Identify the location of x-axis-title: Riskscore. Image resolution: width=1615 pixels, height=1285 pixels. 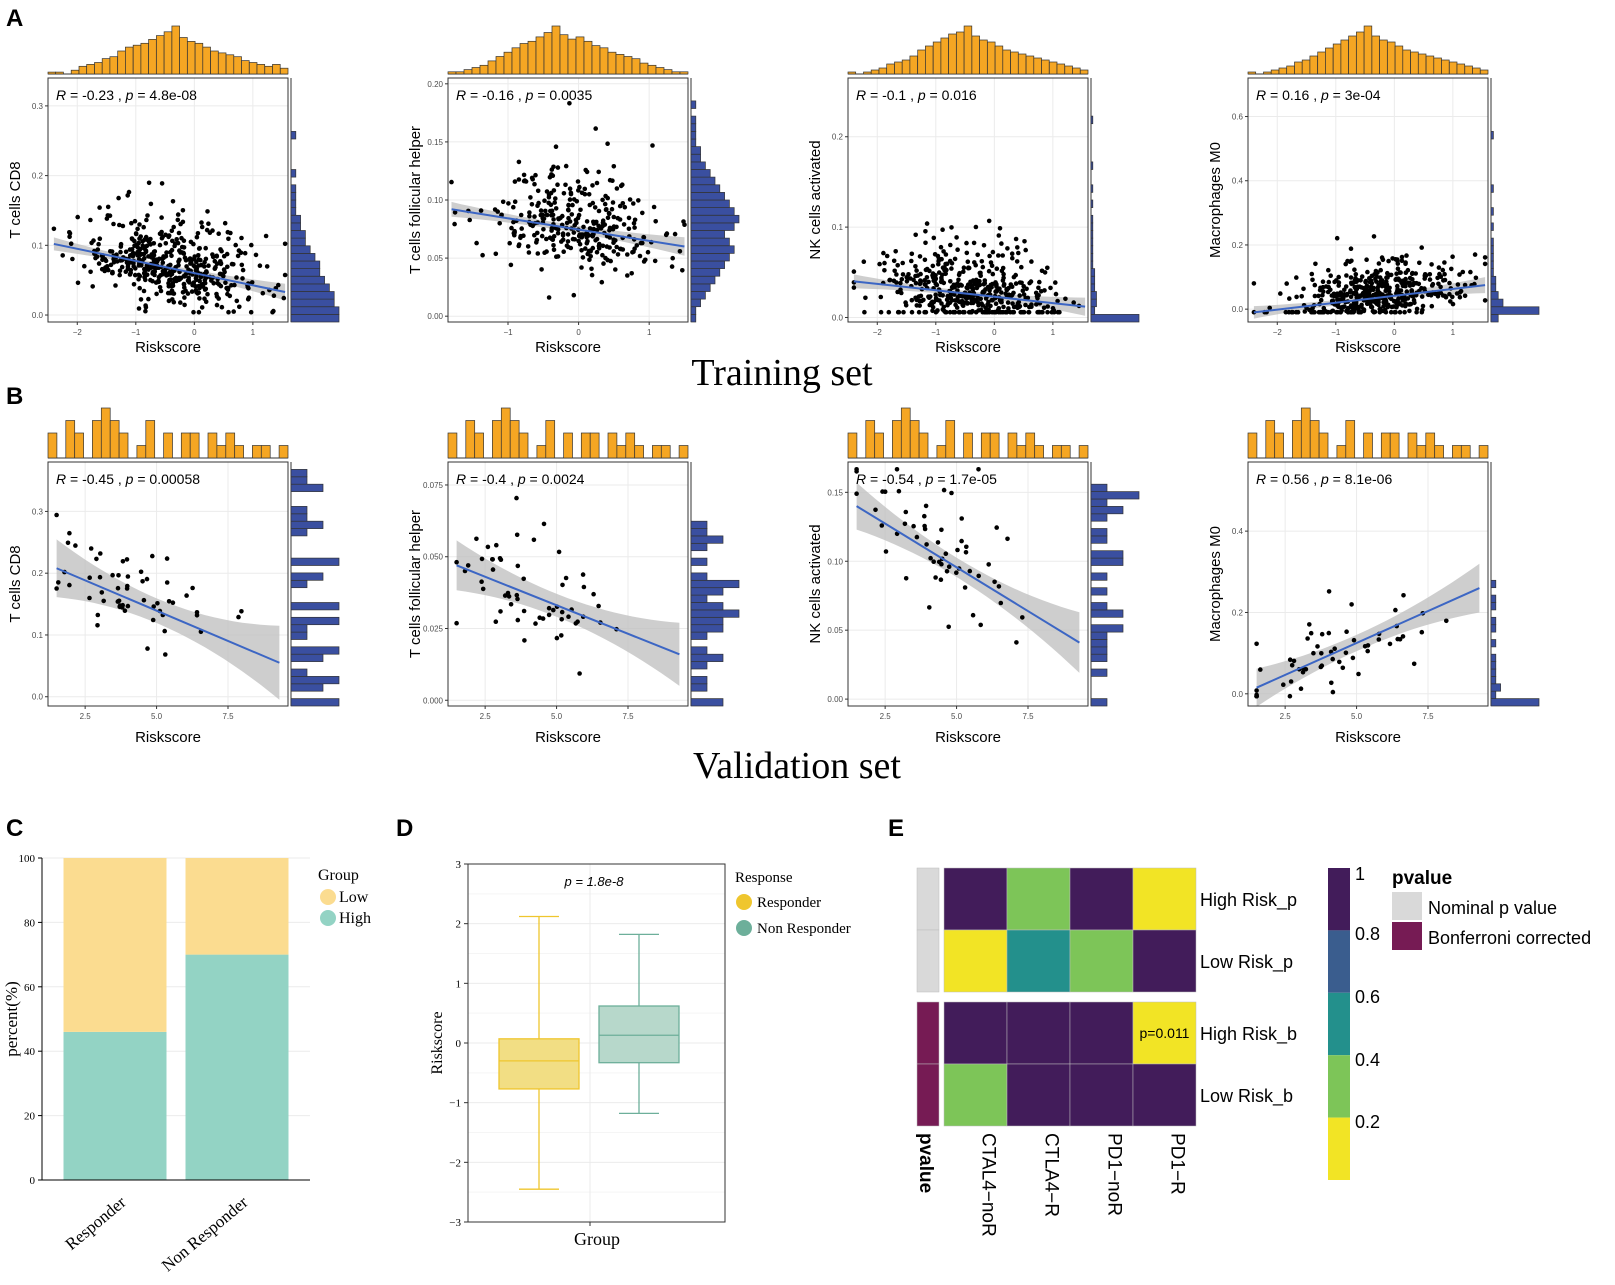
(968, 737).